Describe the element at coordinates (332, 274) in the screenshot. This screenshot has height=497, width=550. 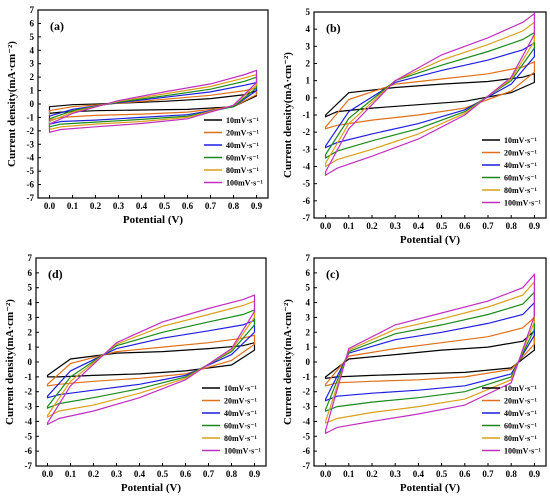
I see `panel-label: (c)` at that location.